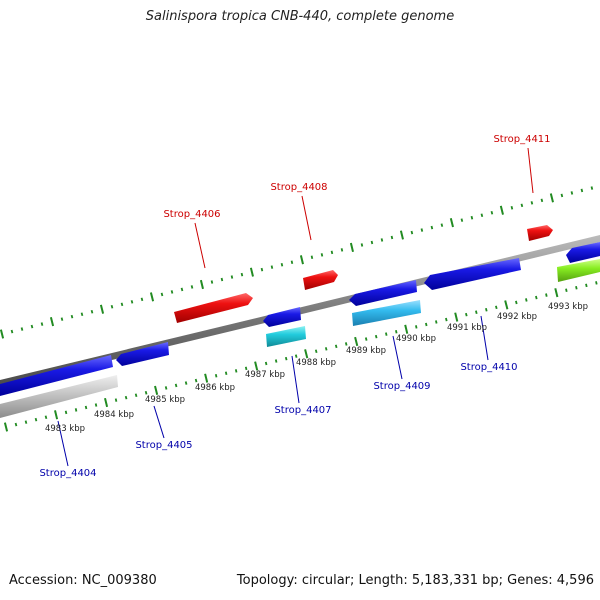 The width and height of the screenshot is (600, 600). What do you see at coordinates (286, 336) in the screenshot?
I see `gene-cyan-track` at bounding box center [286, 336].